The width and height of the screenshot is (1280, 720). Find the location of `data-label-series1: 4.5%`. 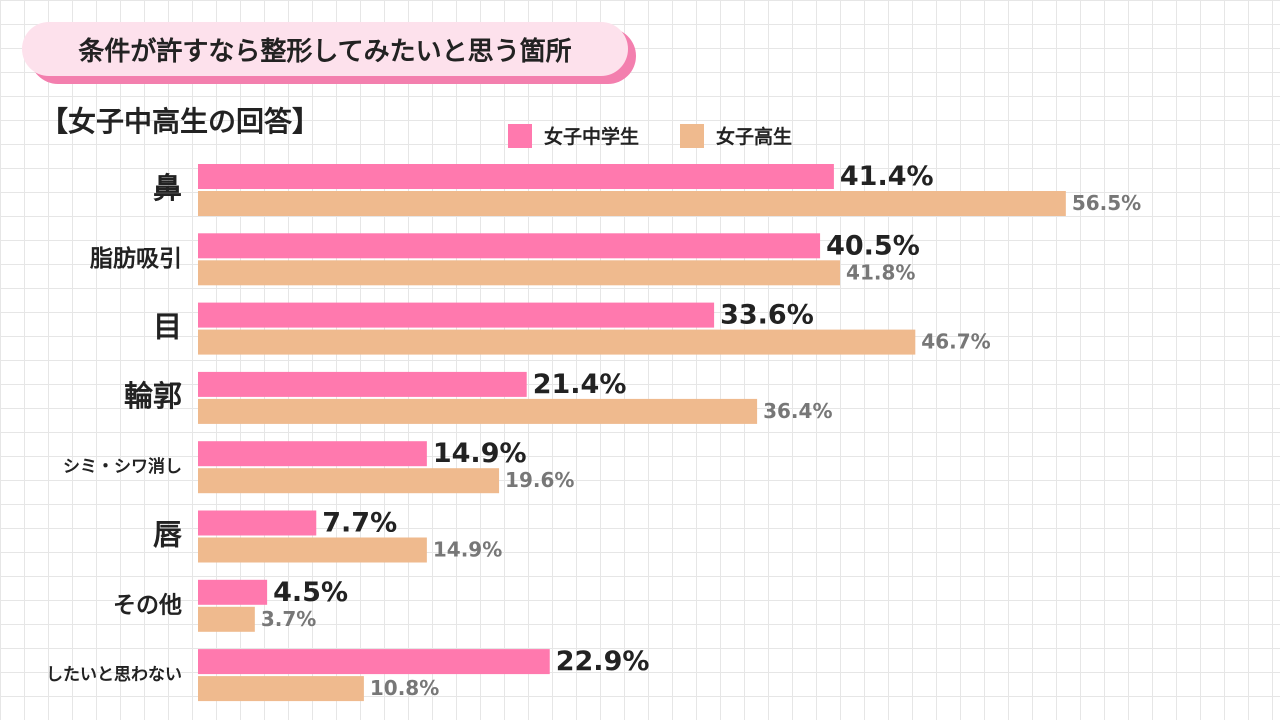

data-label-series1: 4.5% is located at coordinates (310, 592).